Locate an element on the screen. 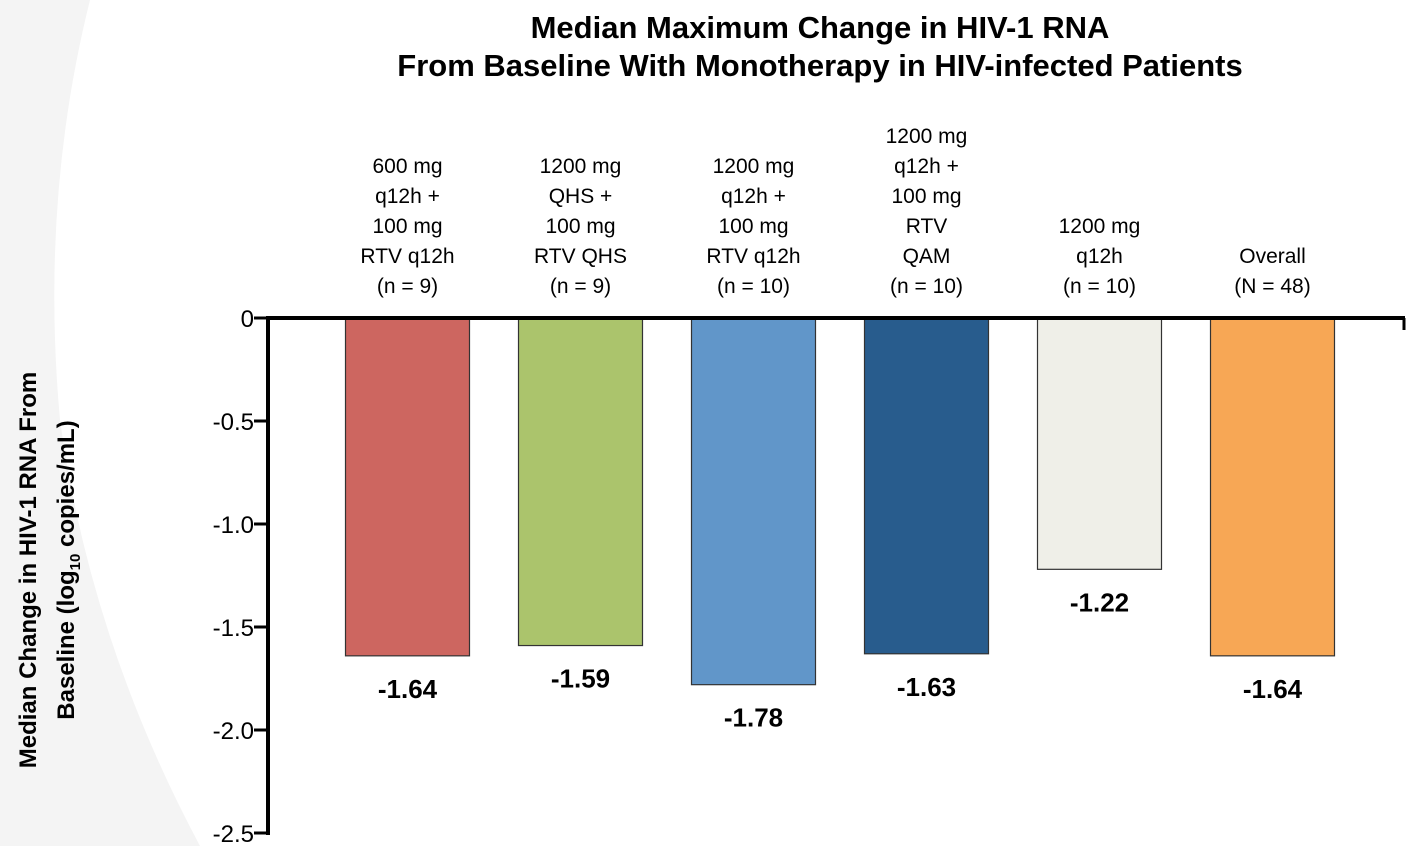 The width and height of the screenshot is (1408, 846). y-axis-label-line: Median Change in HIV-1 RNA From is located at coordinates (28, 570).